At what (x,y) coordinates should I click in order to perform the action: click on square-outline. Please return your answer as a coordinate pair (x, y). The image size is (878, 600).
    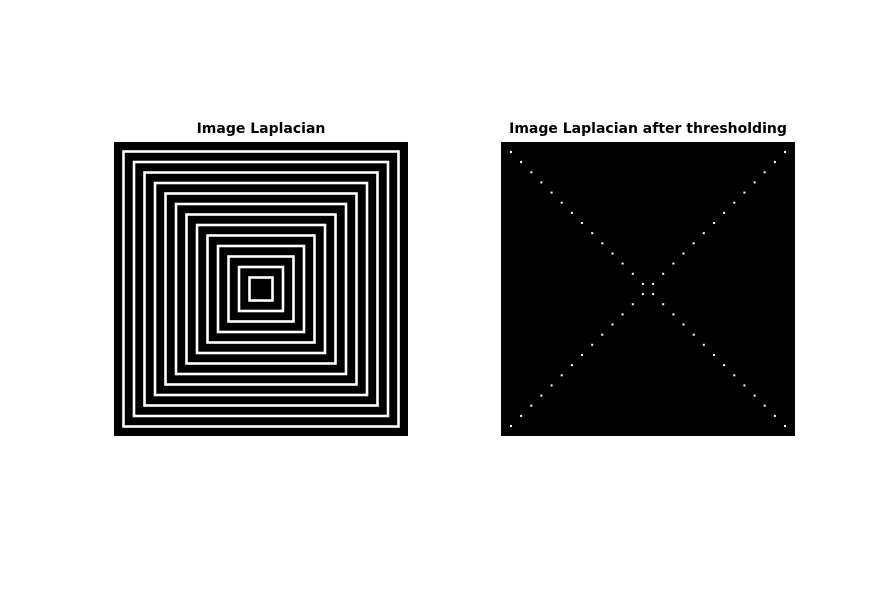
    Looking at the image, I should click on (261, 289).